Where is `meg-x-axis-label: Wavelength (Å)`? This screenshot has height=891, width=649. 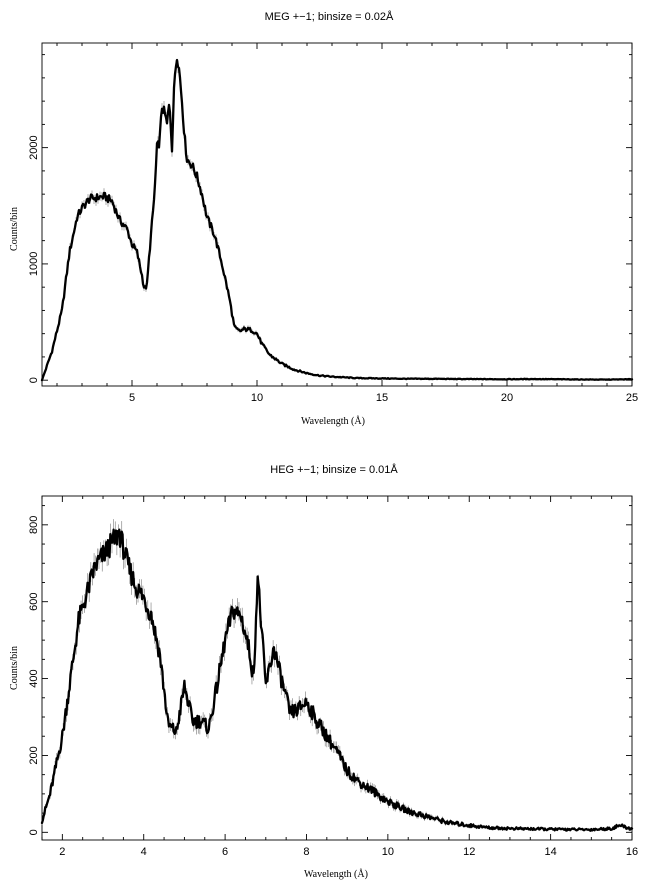
meg-x-axis-label: Wavelength (Å) is located at coordinates (333, 421).